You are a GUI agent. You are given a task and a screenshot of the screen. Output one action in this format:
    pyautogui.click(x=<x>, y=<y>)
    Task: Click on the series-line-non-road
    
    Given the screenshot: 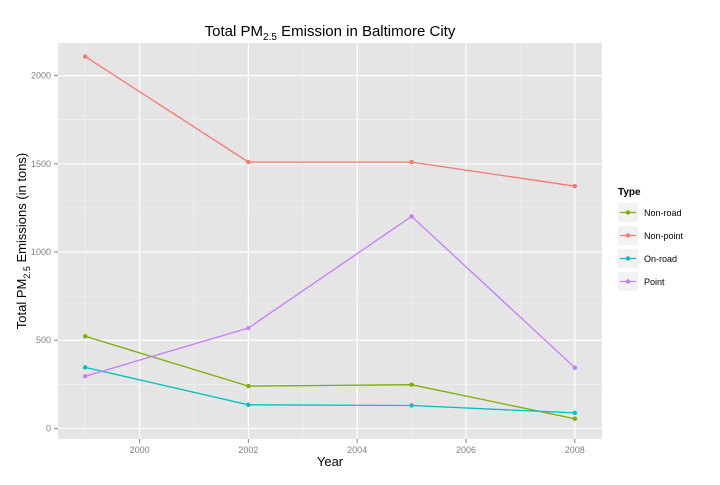 What is the action you would take?
    pyautogui.click(x=330, y=377)
    